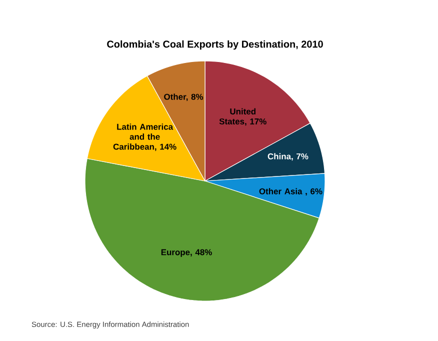 This screenshot has height=341, width=438. I want to click on slice-label: Europe, 48%, so click(186, 253).